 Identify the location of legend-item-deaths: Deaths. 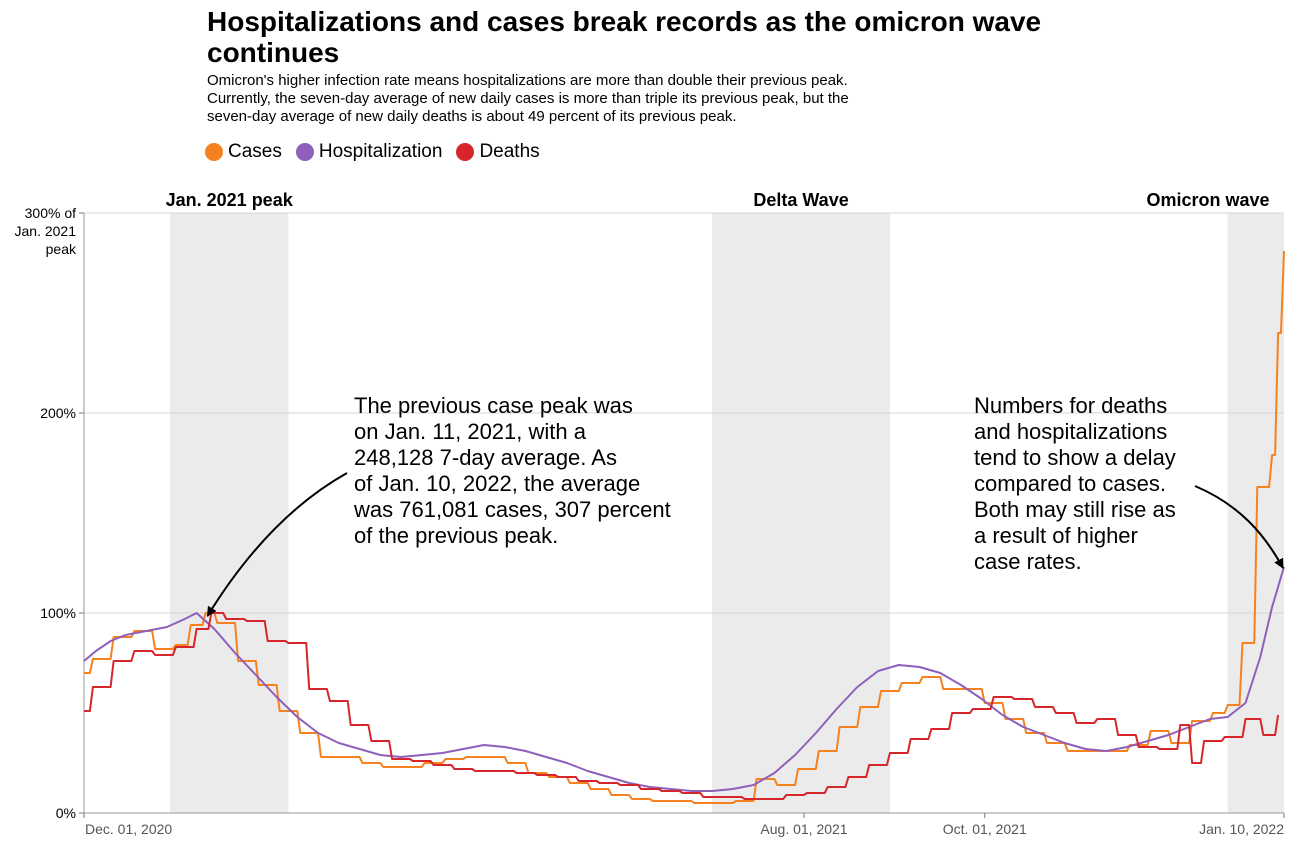
(498, 152).